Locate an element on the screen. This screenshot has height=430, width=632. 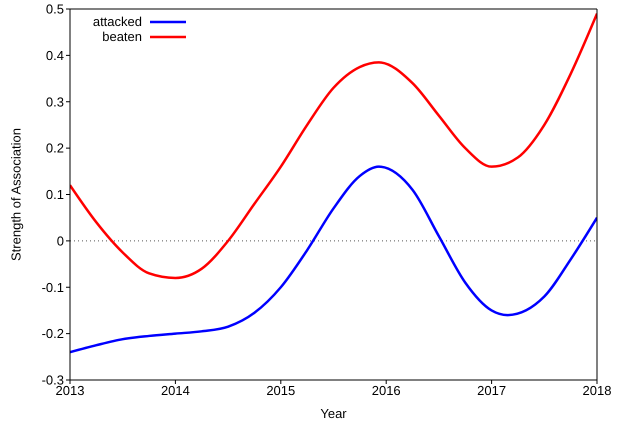
y-tick-label: 0.2 is located at coordinates (55, 148).